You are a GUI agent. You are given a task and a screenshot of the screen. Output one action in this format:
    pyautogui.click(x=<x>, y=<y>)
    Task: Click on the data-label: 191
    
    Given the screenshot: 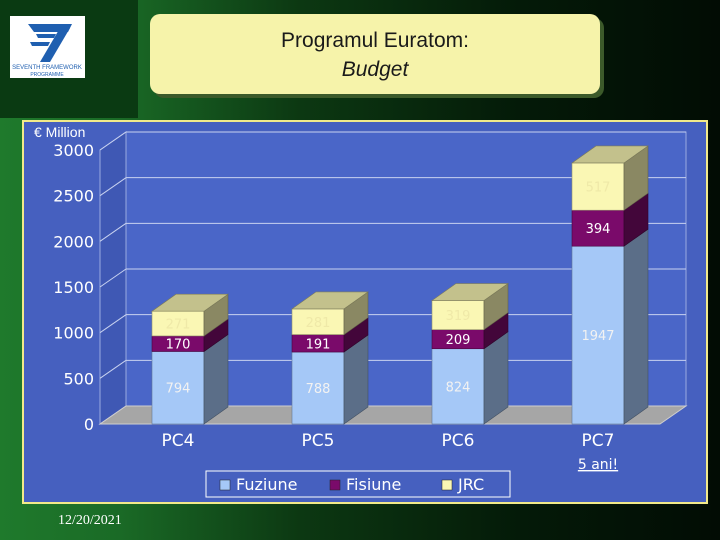 What is the action you would take?
    pyautogui.click(x=318, y=344)
    